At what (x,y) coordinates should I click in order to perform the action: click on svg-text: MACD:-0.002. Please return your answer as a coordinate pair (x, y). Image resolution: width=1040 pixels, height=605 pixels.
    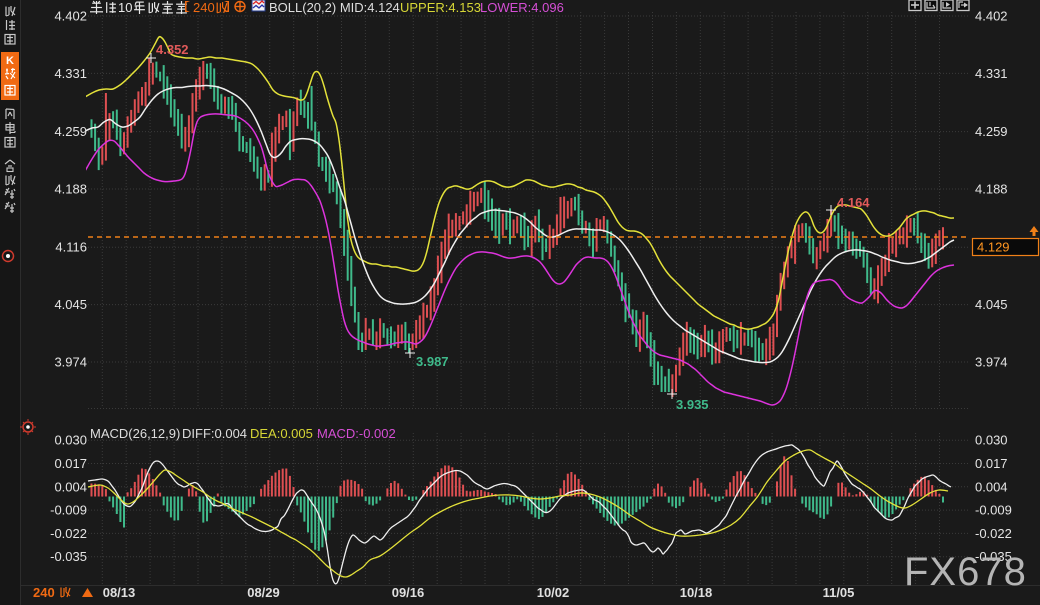
    Looking at the image, I should click on (356, 433).